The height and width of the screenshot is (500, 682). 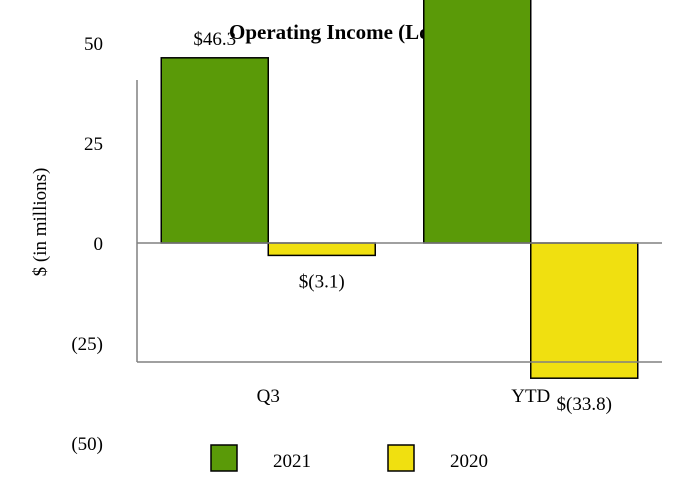 What do you see at coordinates (404, 396) in the screenshot?
I see `x-axis-categories: Q3 YTD` at bounding box center [404, 396].